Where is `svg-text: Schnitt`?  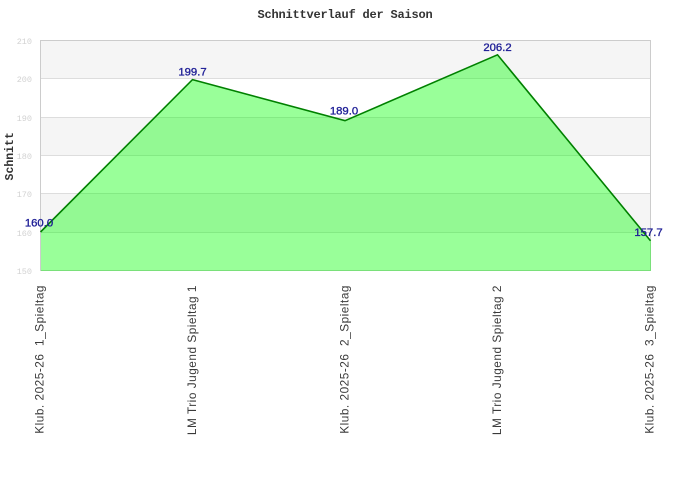
svg-text: Schnitt is located at coordinates (10, 156).